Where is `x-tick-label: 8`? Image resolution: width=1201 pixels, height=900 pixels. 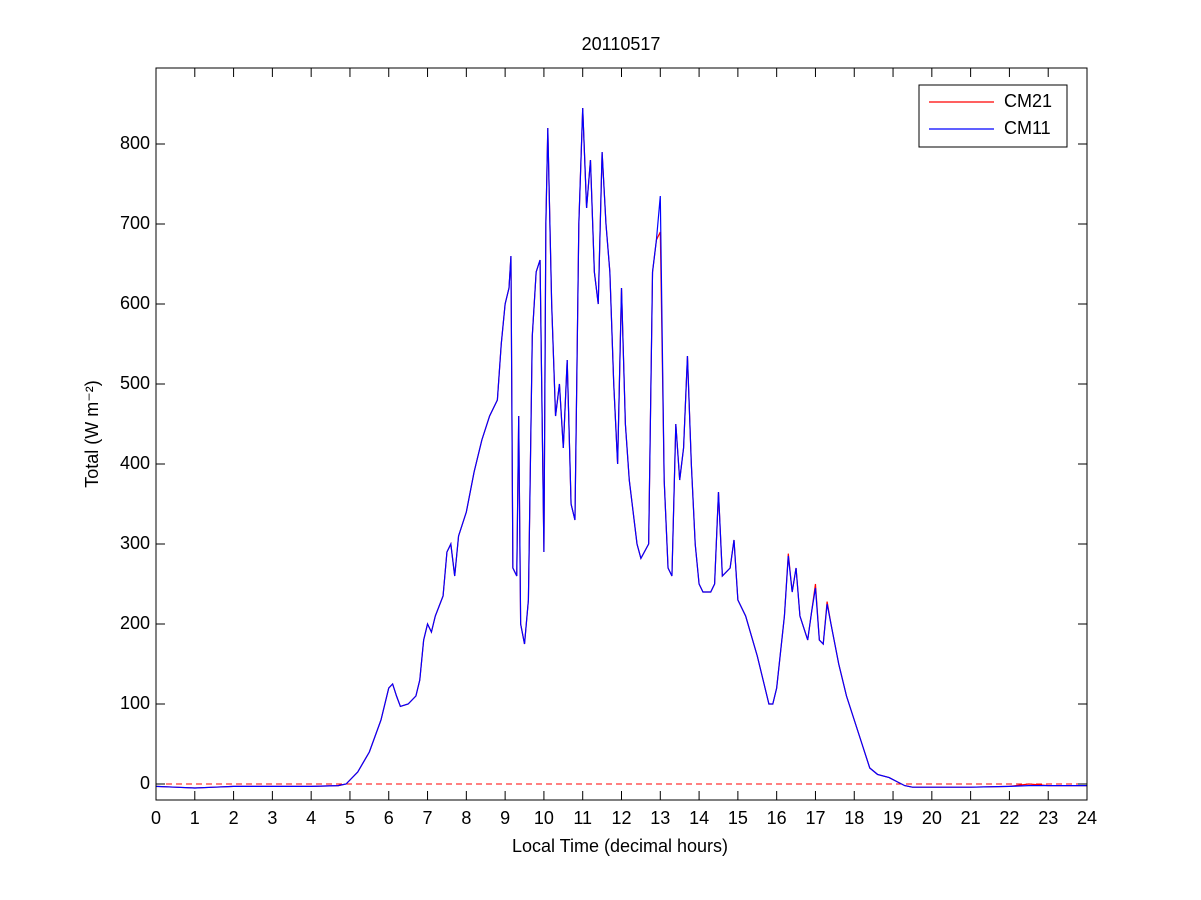
x-tick-label: 8 is located at coordinates (466, 818).